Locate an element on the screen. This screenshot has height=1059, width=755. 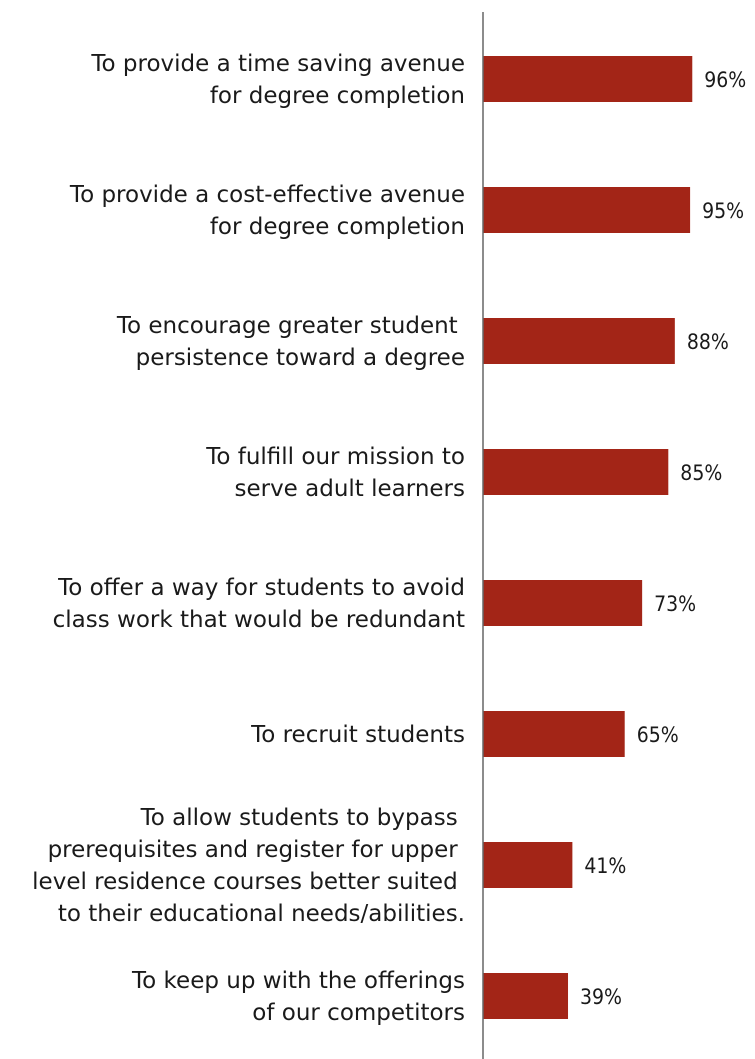
category-label-7-line-1: of our competitors is located at coordinates (358, 1013).